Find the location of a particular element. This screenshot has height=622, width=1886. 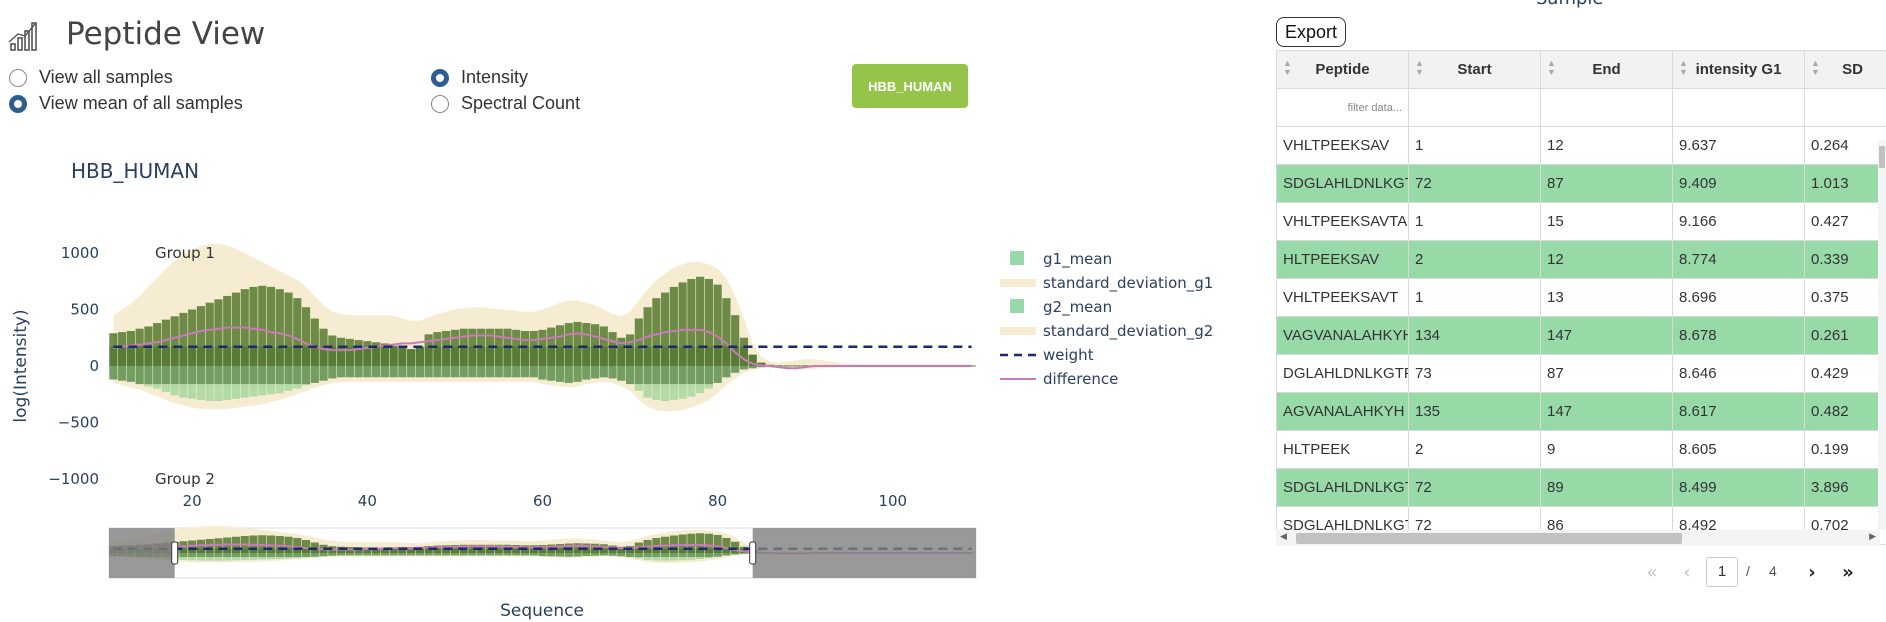

table-row: HLTPEEKSAV 2 12 8.774 0.339 is located at coordinates (1581, 259).